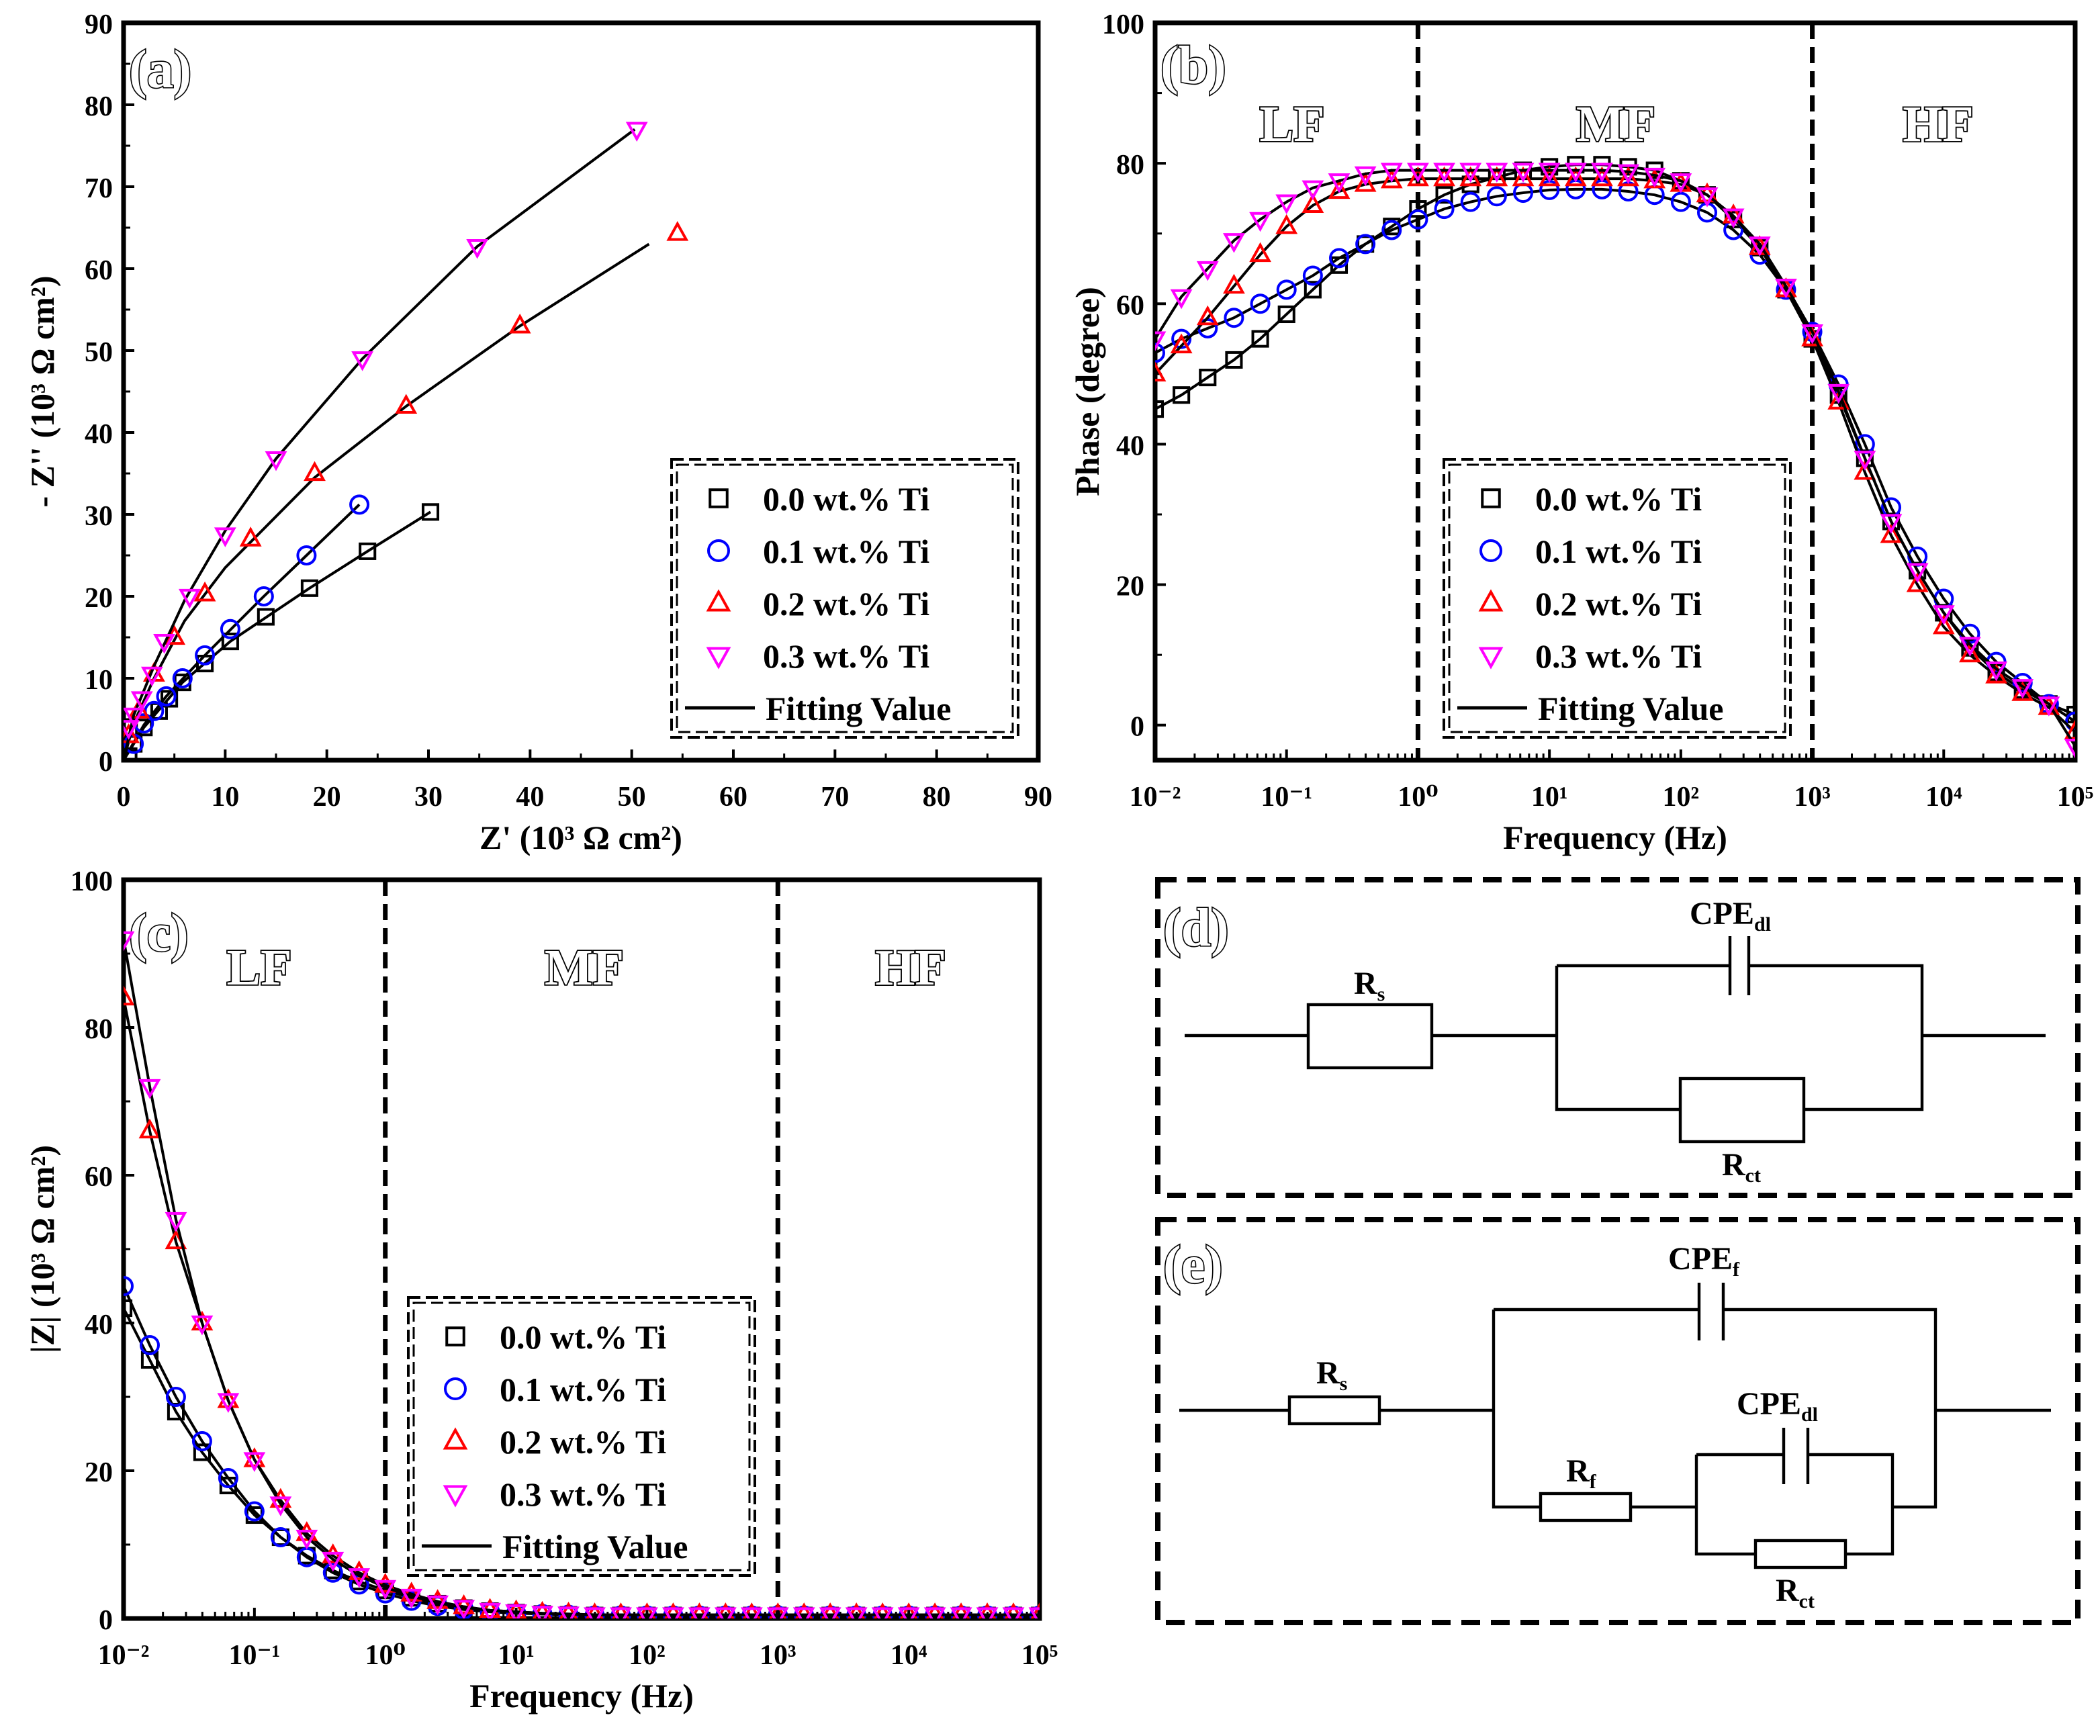 This screenshot has width=2100, height=1736. I want to click on legend-entry: 0.1 wt.% Ti, so click(1618, 552).